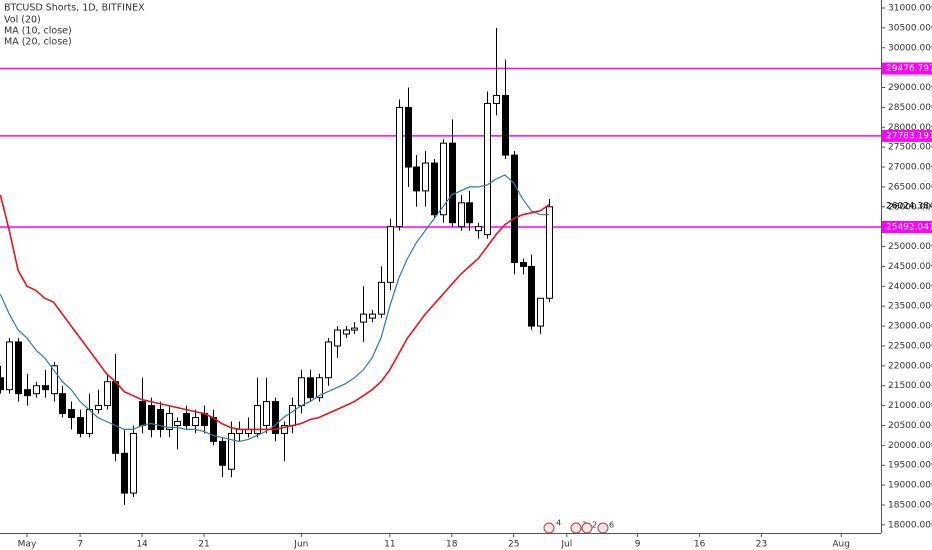 The width and height of the screenshot is (932, 550). Describe the element at coordinates (910, 505) in the screenshot. I see `y-tick-label: 18500.0000` at that location.